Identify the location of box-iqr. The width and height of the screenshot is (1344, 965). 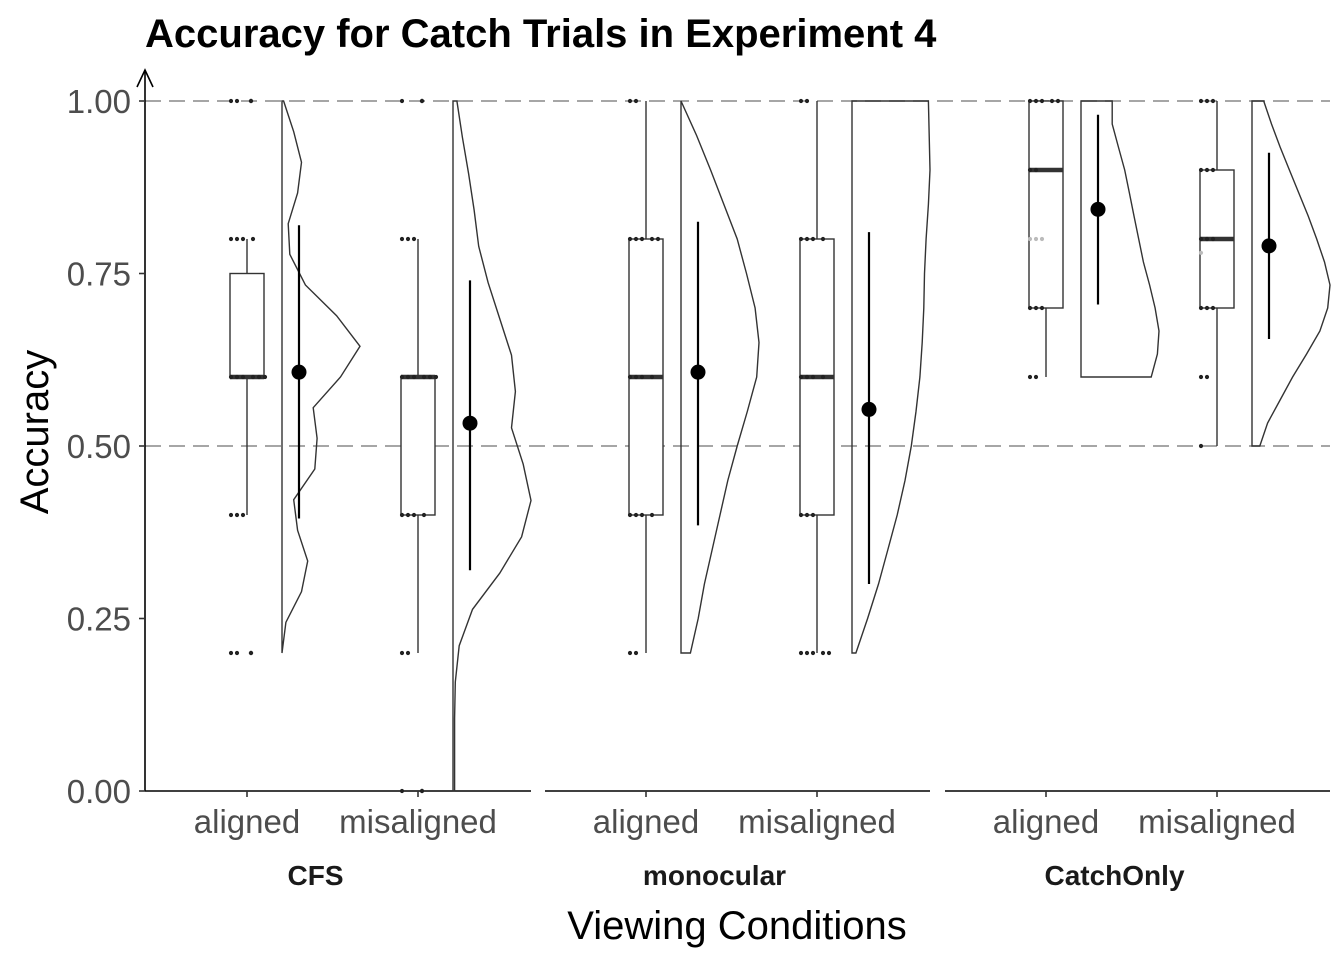
(418, 446).